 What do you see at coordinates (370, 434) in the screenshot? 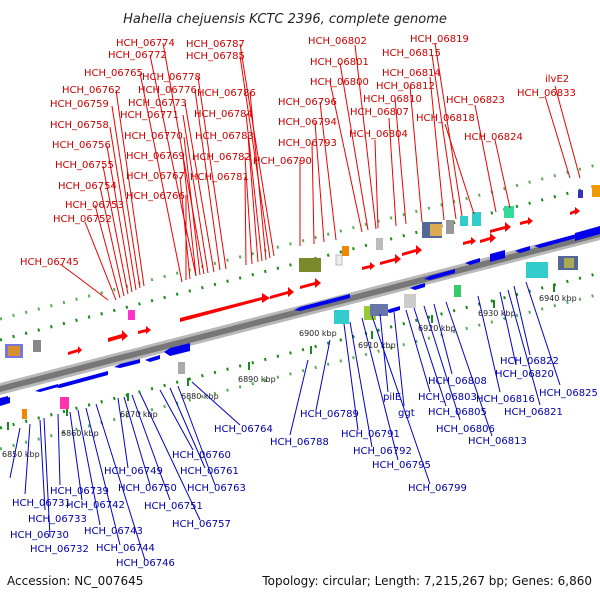
I see `gene-label-bottom: HCH_06791` at bounding box center [370, 434].